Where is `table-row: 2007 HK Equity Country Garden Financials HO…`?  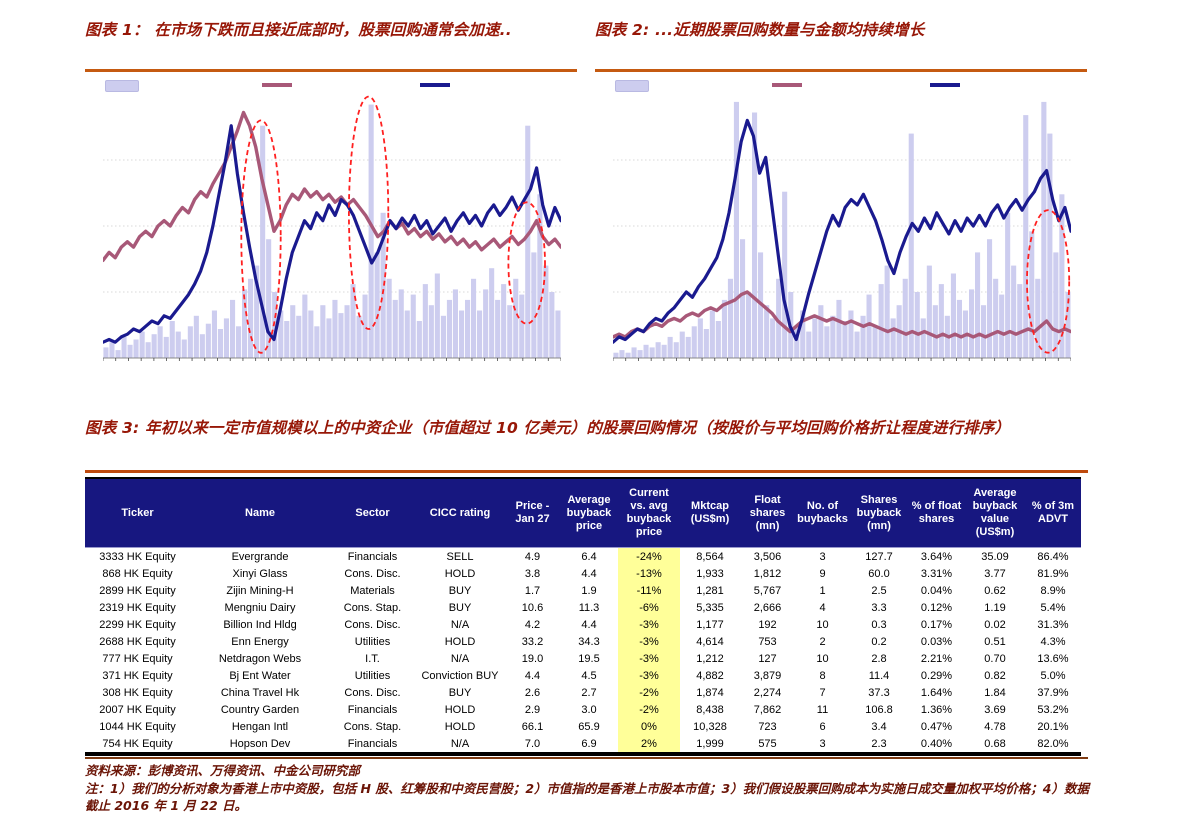 table-row: 2007 HK Equity Country Garden Financials HO… is located at coordinates (583, 709).